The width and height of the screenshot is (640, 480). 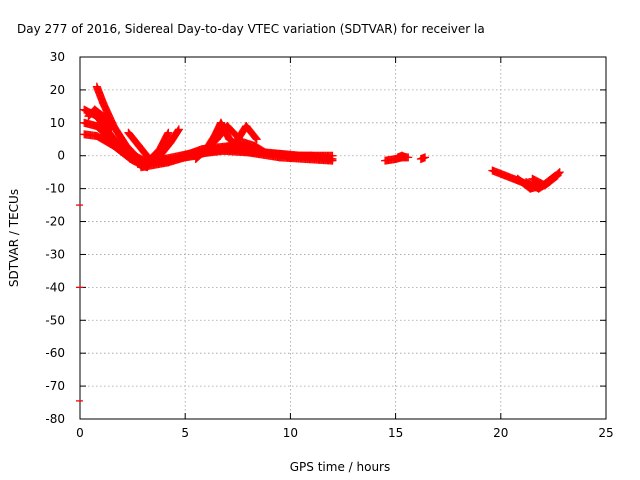 What do you see at coordinates (290, 433) in the screenshot?
I see `x-tick-label: 10` at bounding box center [290, 433].